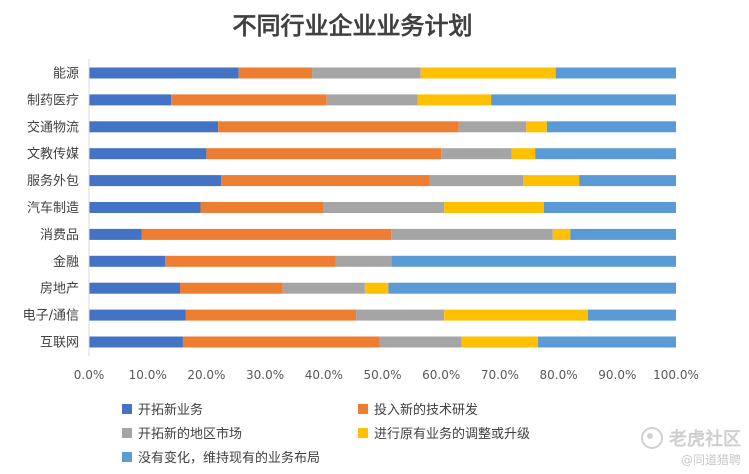 The height and width of the screenshot is (474, 749). I want to click on chart-title: 不同行业企业业务计划, so click(352, 26).